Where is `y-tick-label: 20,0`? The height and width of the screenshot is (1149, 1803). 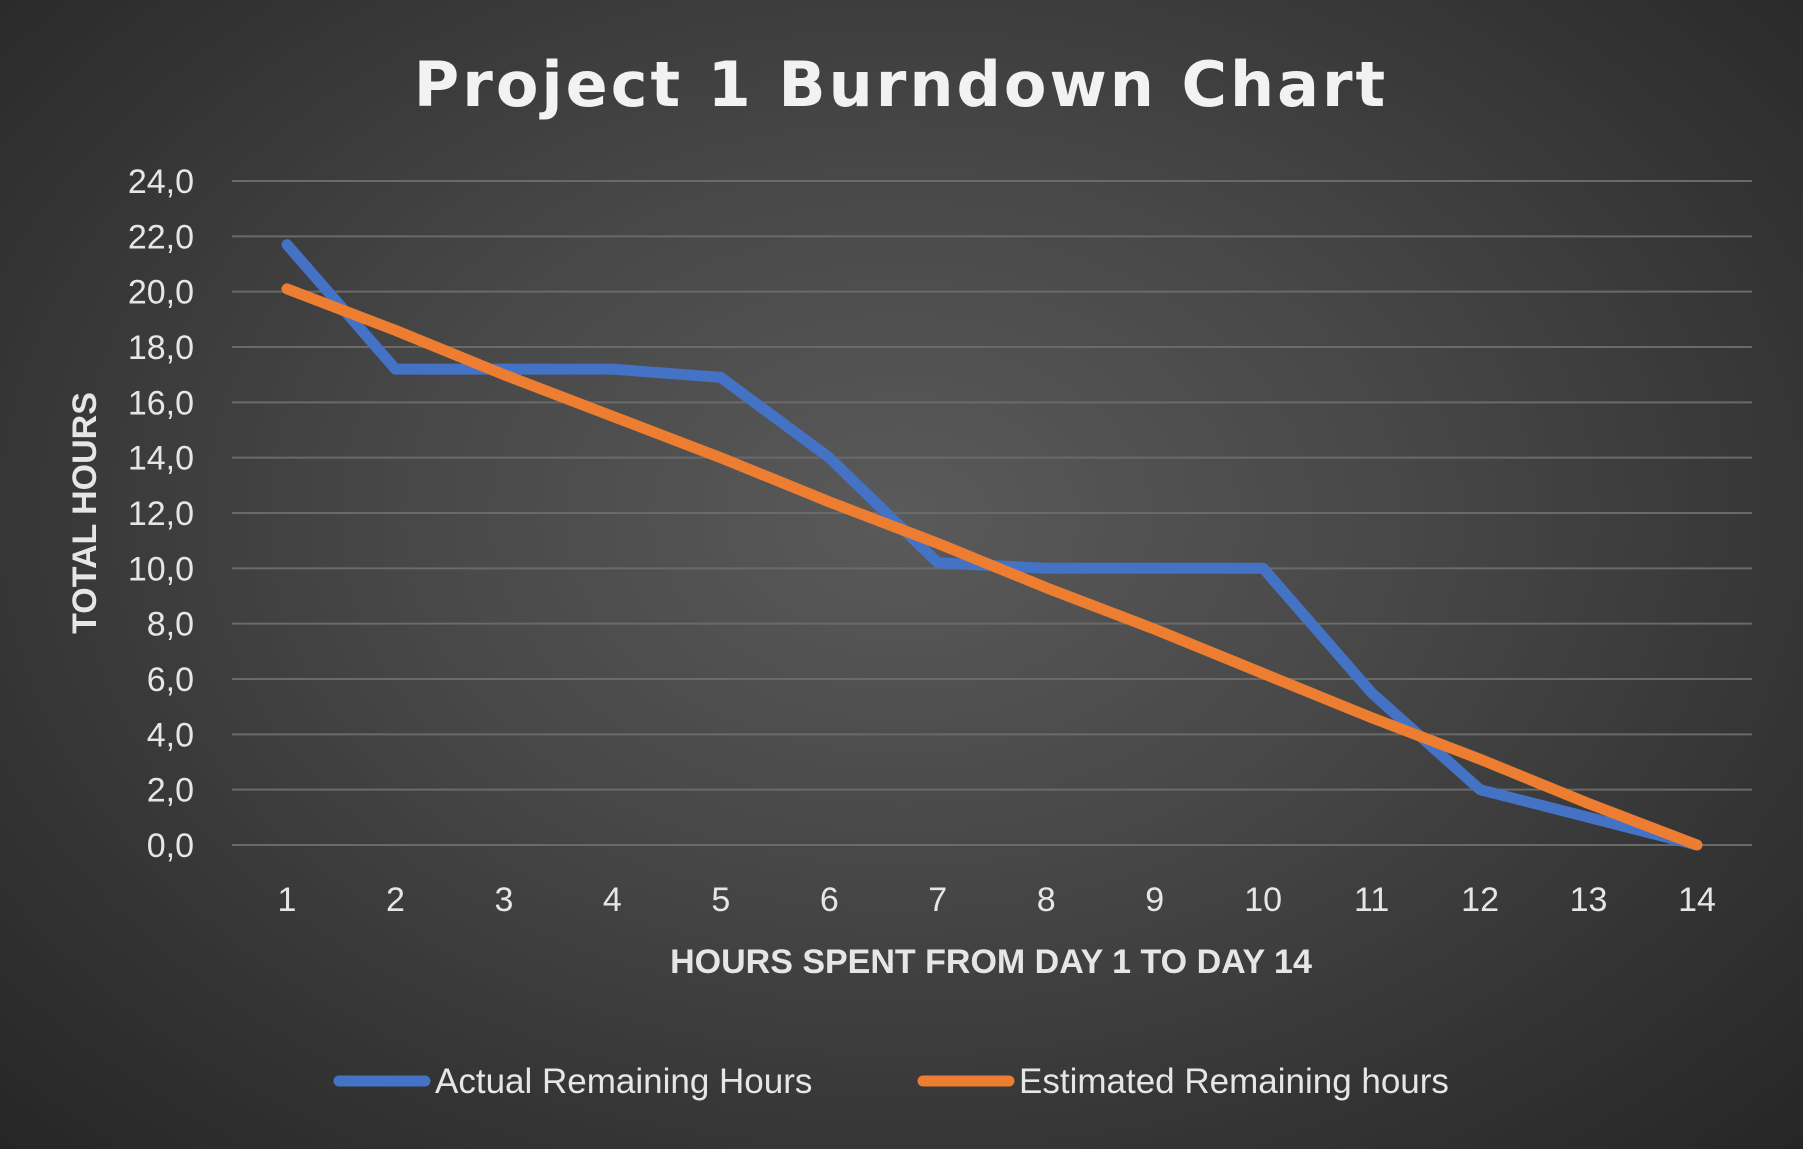
y-tick-label: 20,0 is located at coordinates (161, 293).